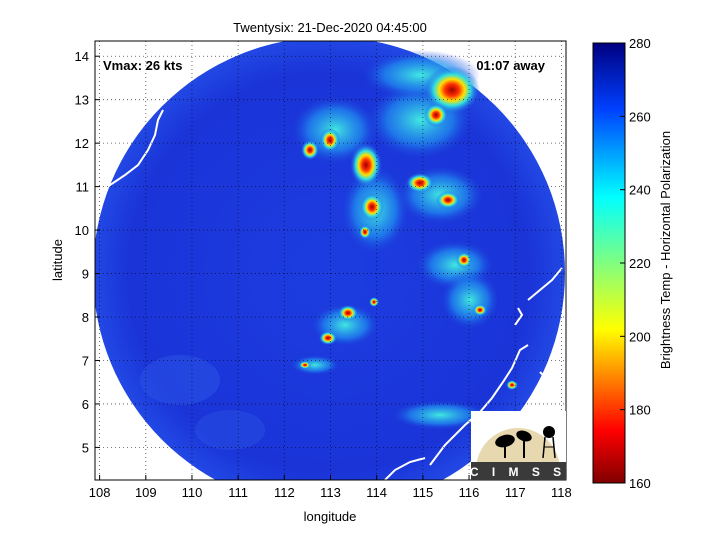  Describe the element at coordinates (85, 274) in the screenshot. I see `y-tick-label: 9` at that location.